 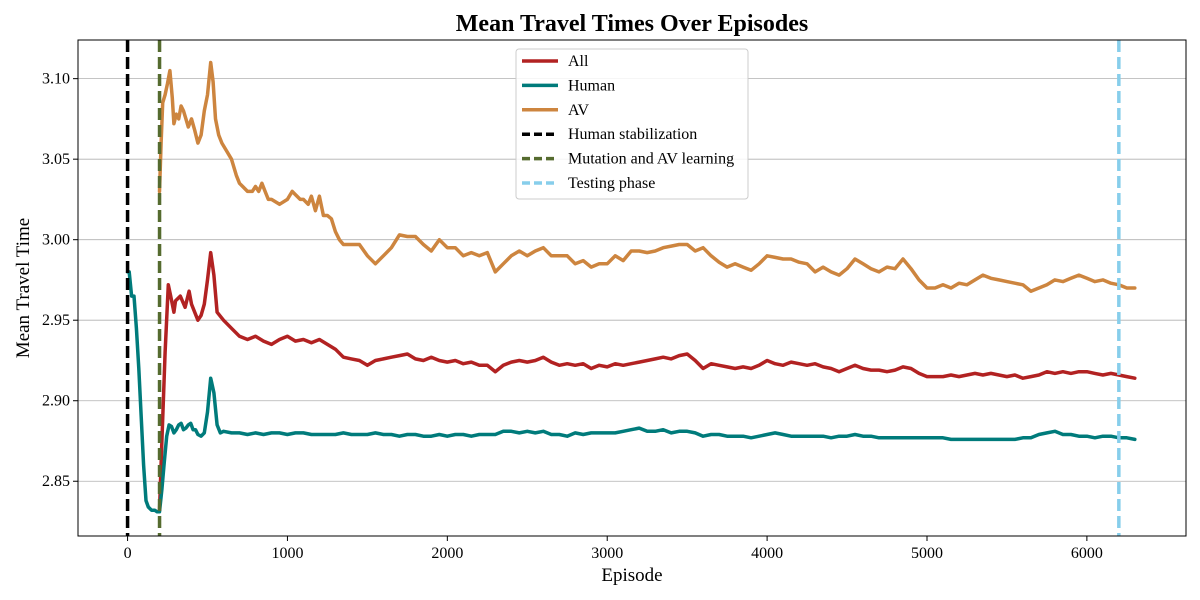 I want to click on legend-label-testing-phase: Testing phase, so click(x=611, y=183).